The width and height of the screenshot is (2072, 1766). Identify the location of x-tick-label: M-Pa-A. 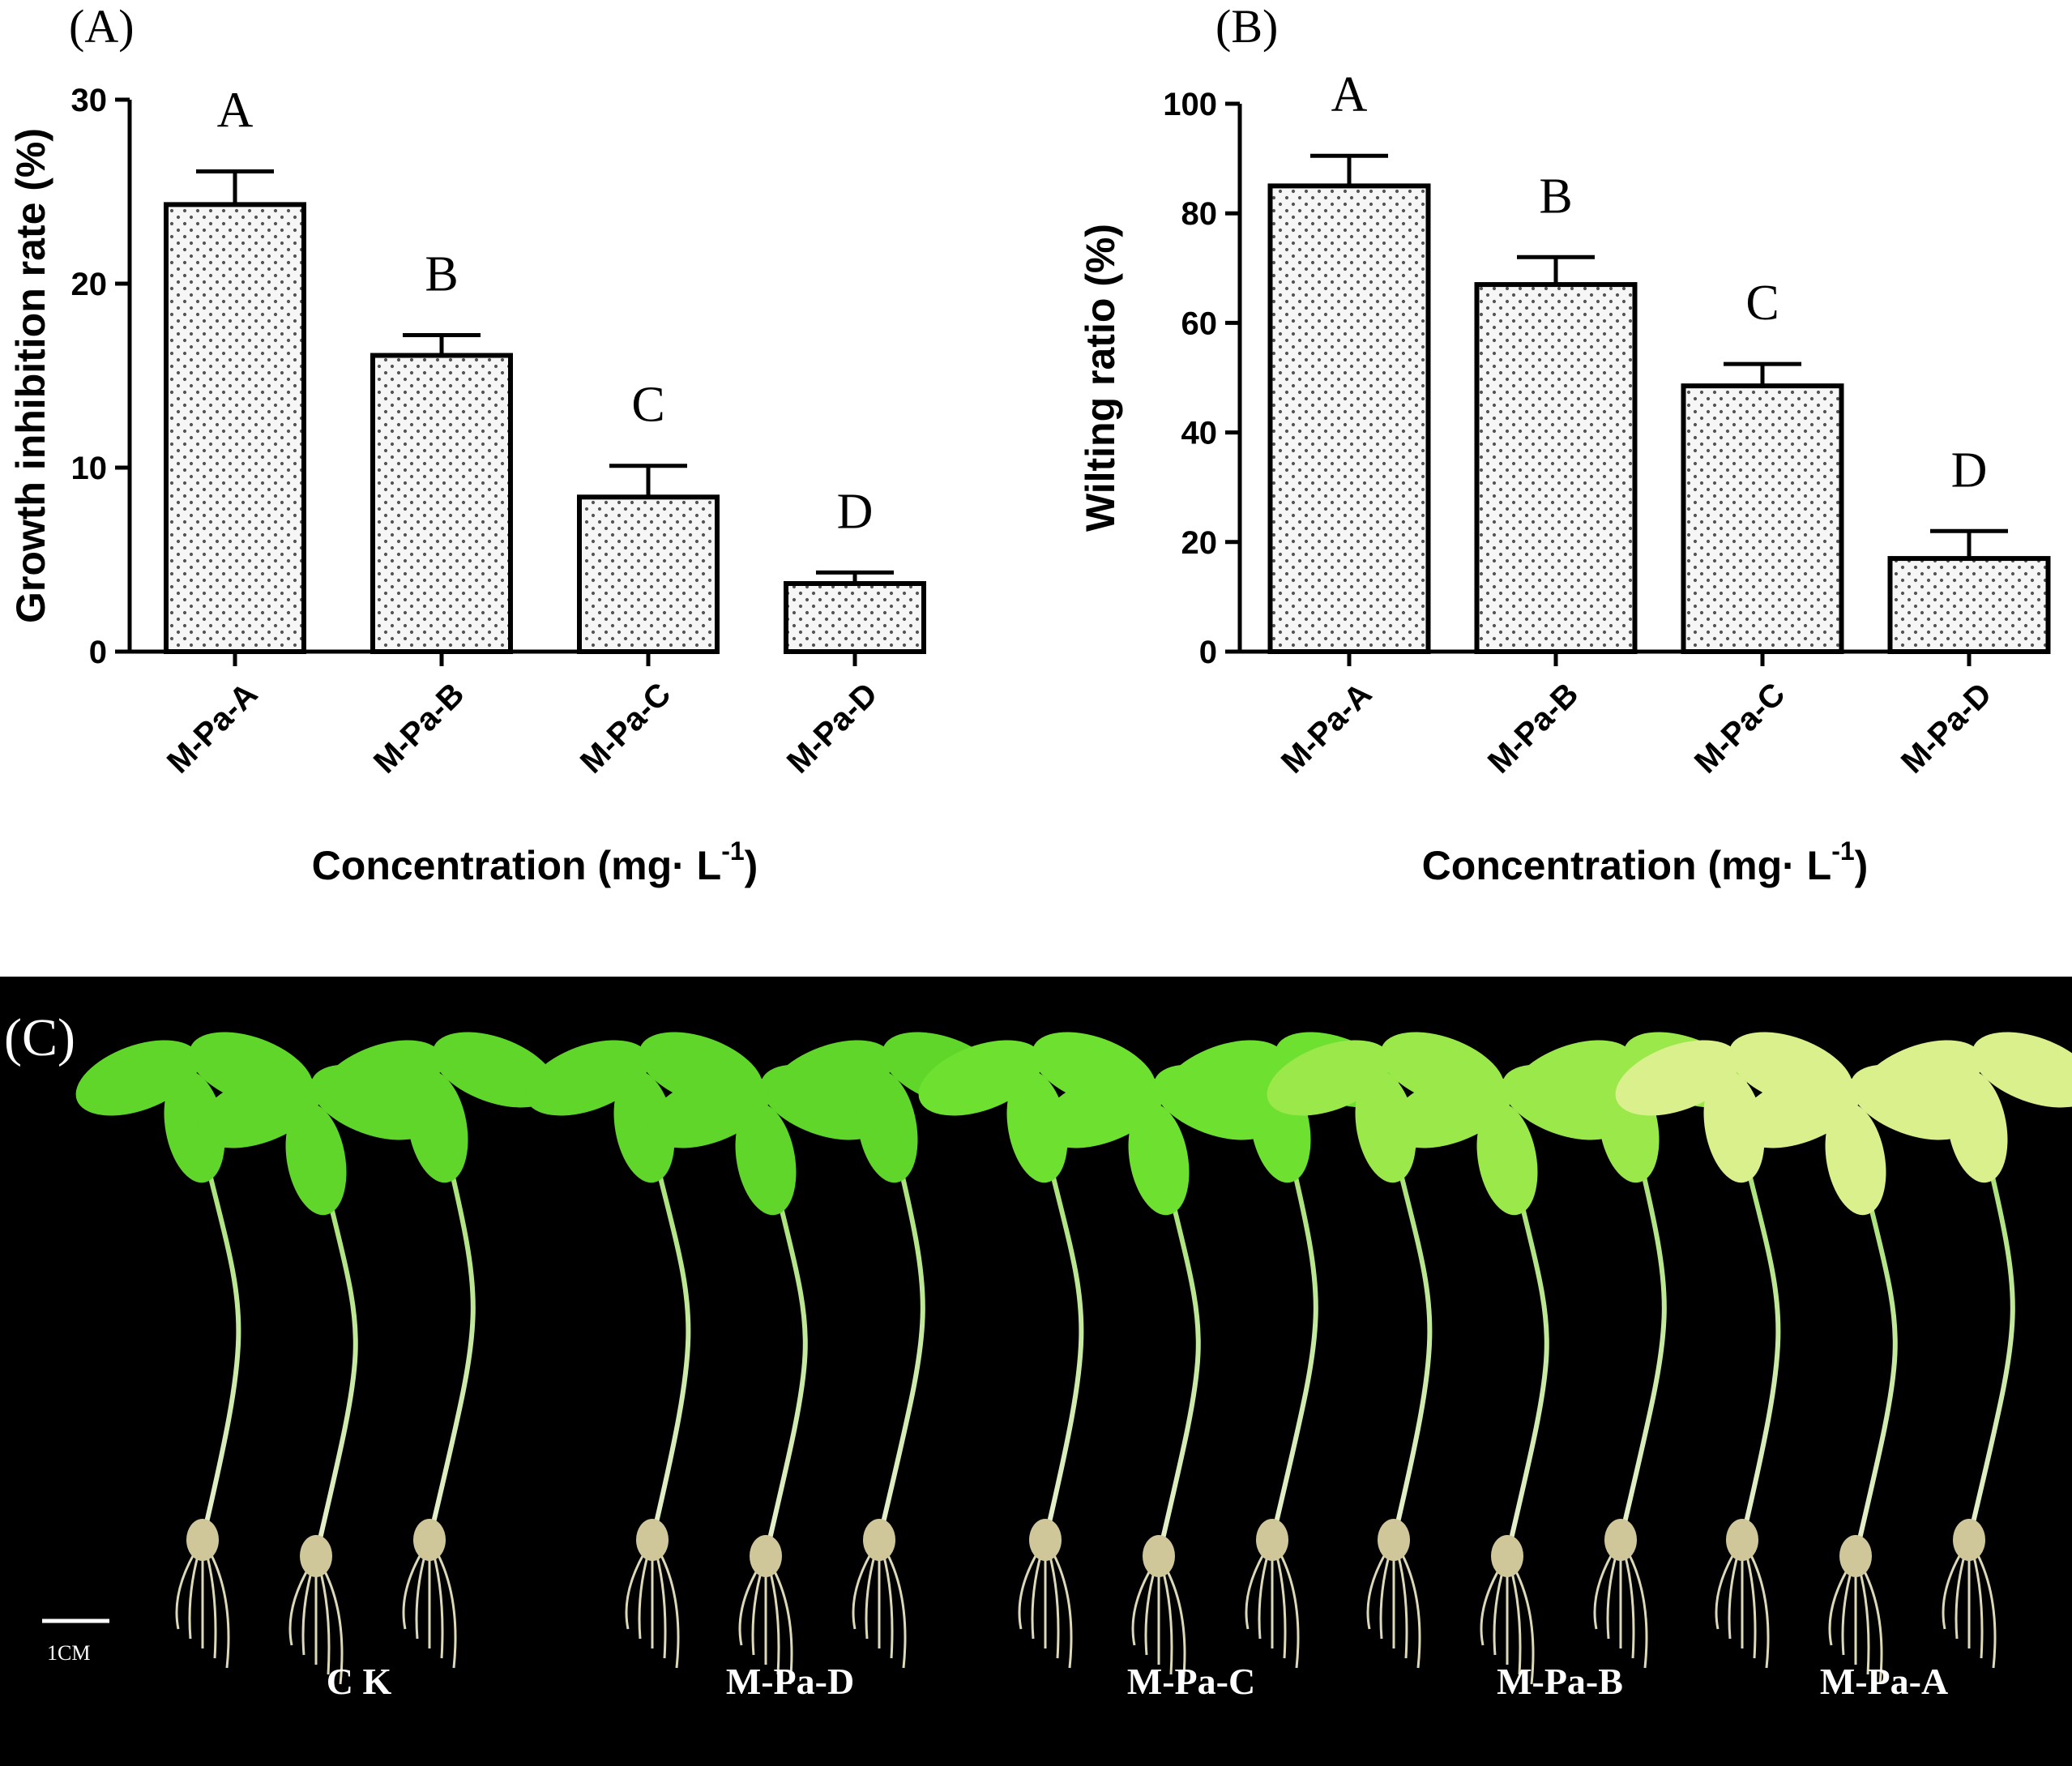
(1327, 728).